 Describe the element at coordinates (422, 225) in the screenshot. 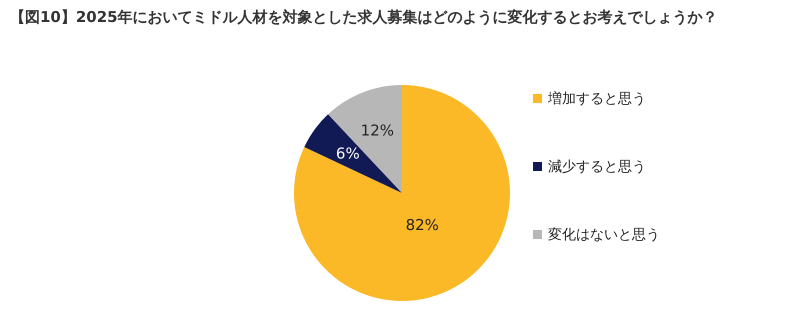

I see `data-label: 82%` at that location.